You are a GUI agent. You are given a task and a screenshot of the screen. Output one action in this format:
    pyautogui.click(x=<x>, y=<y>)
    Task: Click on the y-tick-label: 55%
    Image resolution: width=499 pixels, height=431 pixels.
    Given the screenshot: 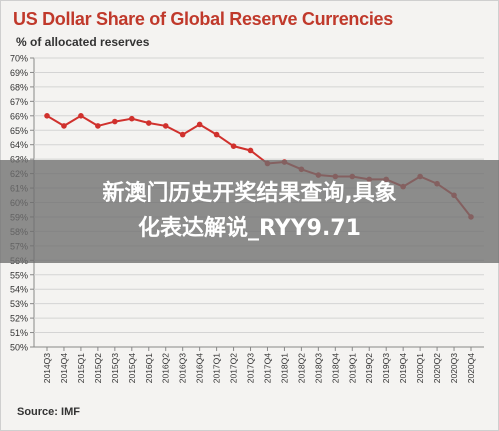 What is the action you would take?
    pyautogui.click(x=19, y=275)
    